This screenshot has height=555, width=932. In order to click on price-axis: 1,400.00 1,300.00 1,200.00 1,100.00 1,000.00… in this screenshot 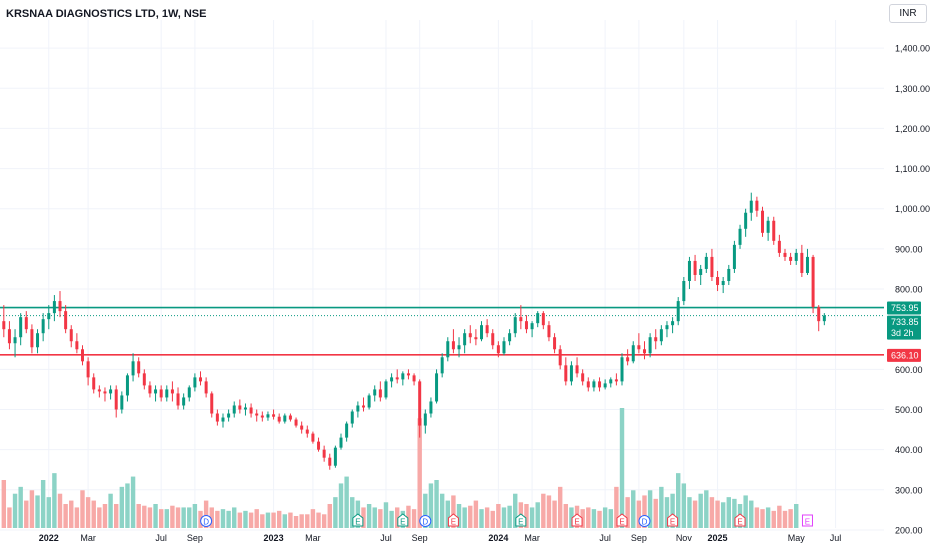, I will do `click(908, 290)`.